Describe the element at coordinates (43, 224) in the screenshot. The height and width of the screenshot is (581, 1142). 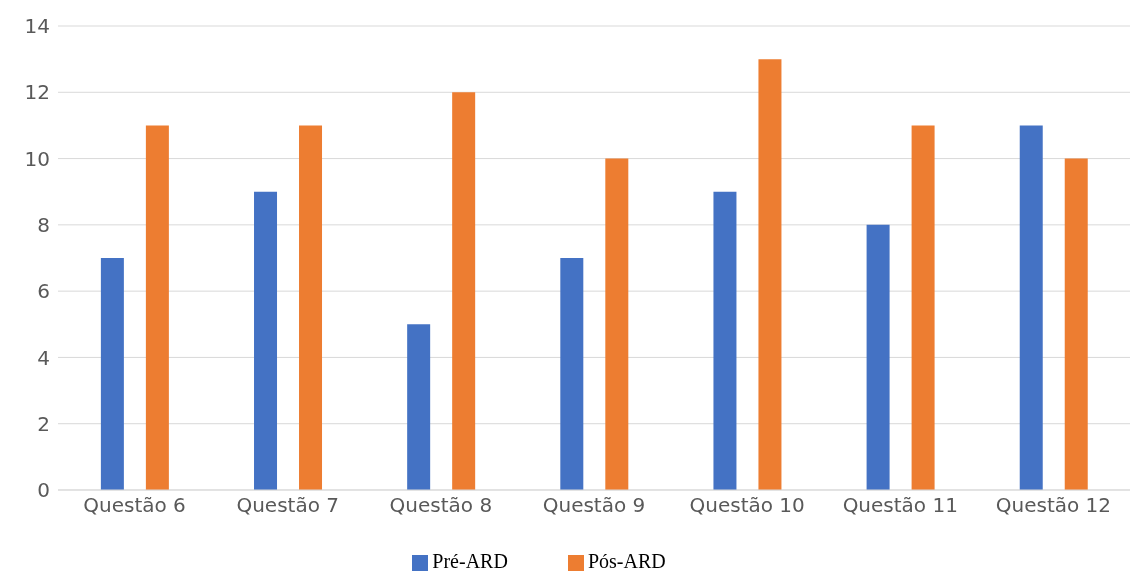
I see `y-tick-label: 8` at that location.